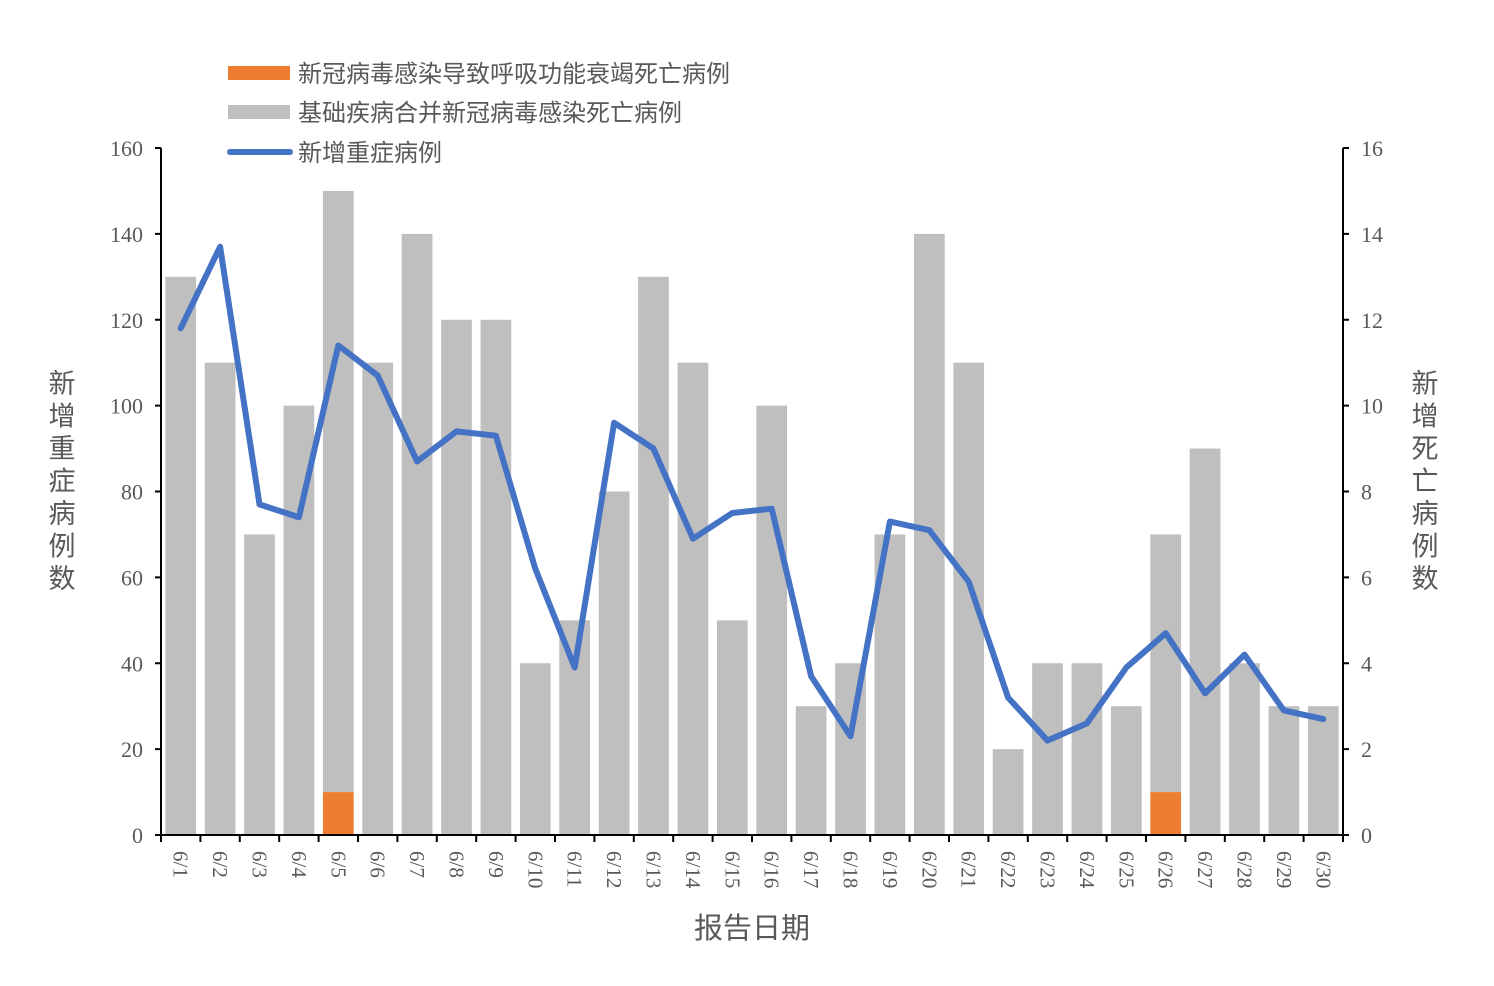 The image size is (1494, 986). I want to click on x-tick-label: 6/8, so click(457, 864).